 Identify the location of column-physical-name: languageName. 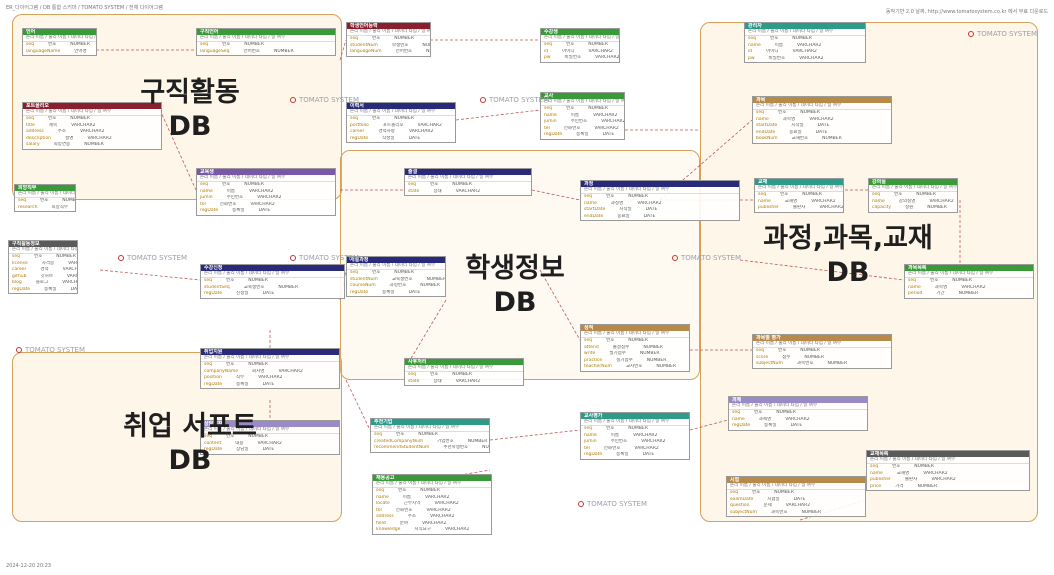
(43, 51).